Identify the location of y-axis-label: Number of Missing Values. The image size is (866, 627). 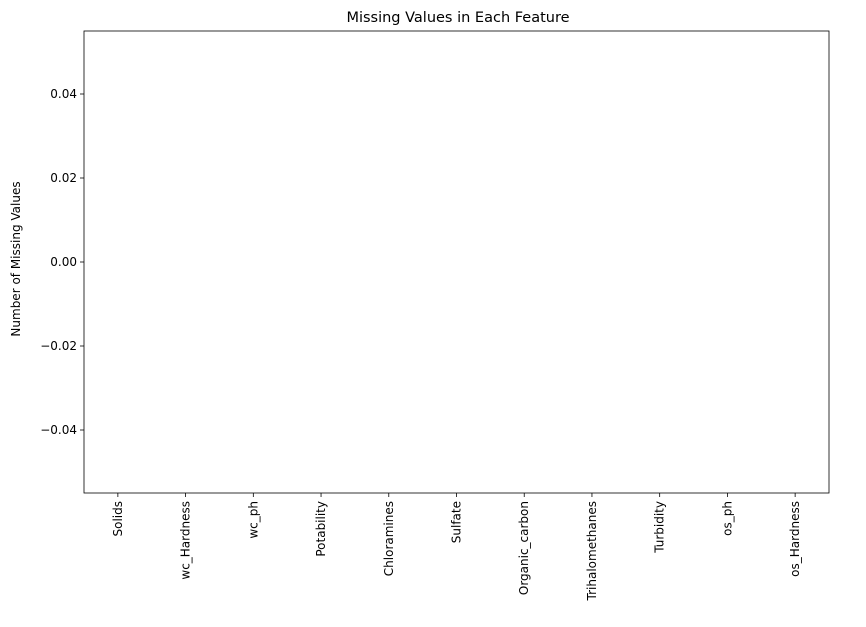
(16, 258).